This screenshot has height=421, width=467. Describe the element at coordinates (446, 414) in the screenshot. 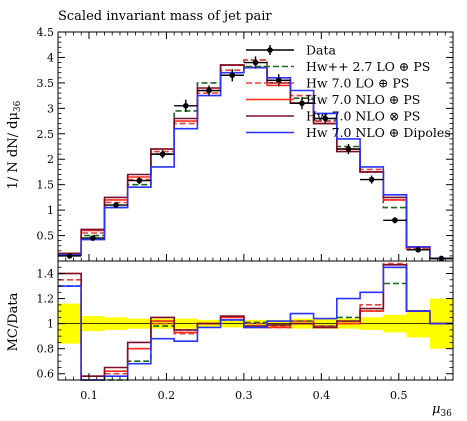

I see `x-axis-label-sub: 36` at that location.